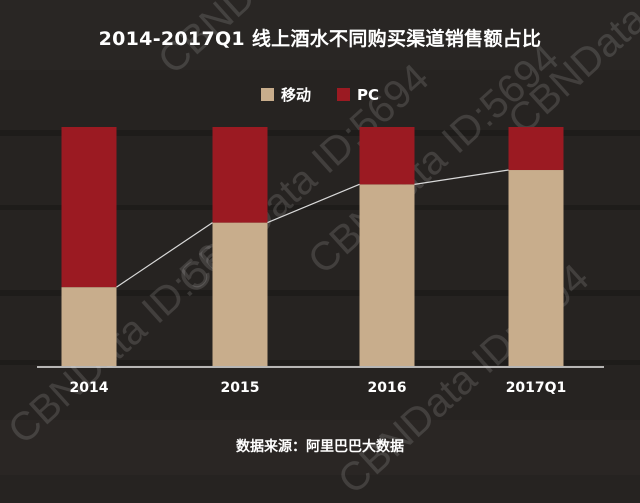  I want to click on bar-pc-2016, so click(387, 156).